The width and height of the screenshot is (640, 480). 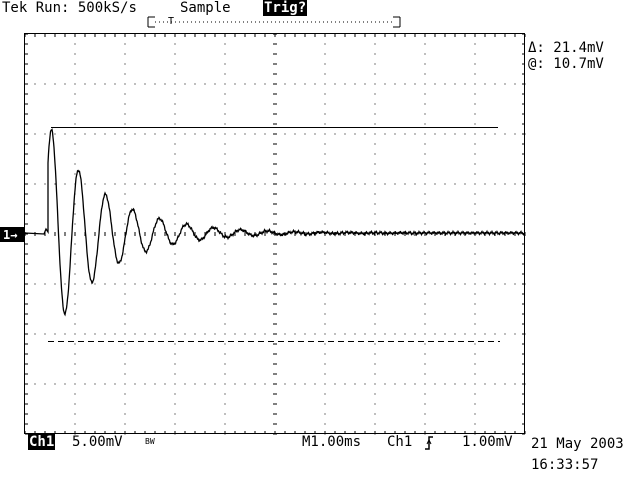 What do you see at coordinates (205, 8) in the screenshot?
I see `acquisition-mode: Sample` at bounding box center [205, 8].